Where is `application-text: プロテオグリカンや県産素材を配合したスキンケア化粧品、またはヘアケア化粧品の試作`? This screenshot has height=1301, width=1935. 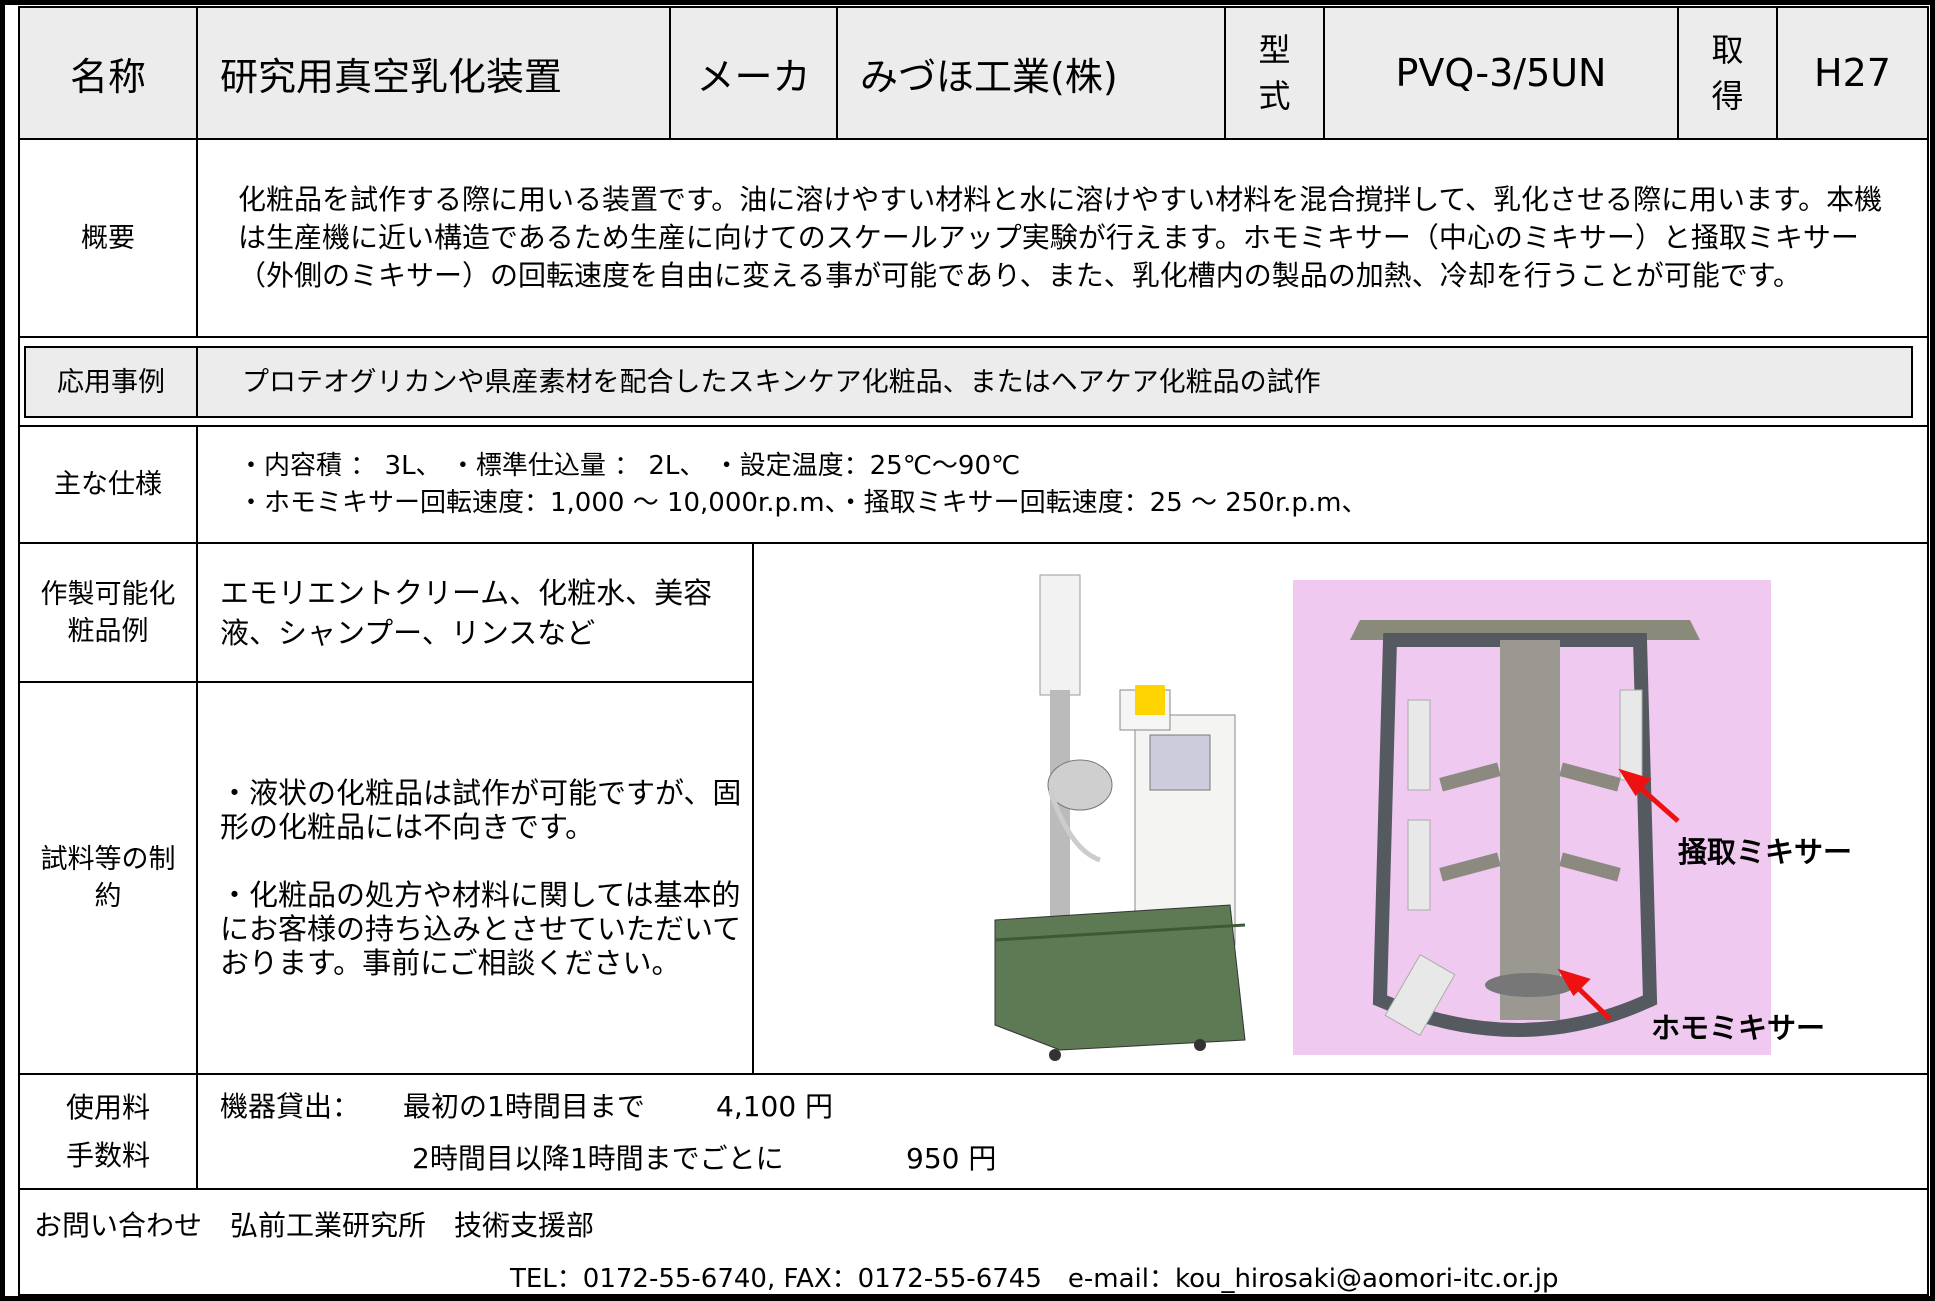
application-text: プロテオグリカンや県産素材を配合したスキンケア化粧品、またはヘアケア化粧品の試作 is located at coordinates (1054, 382).